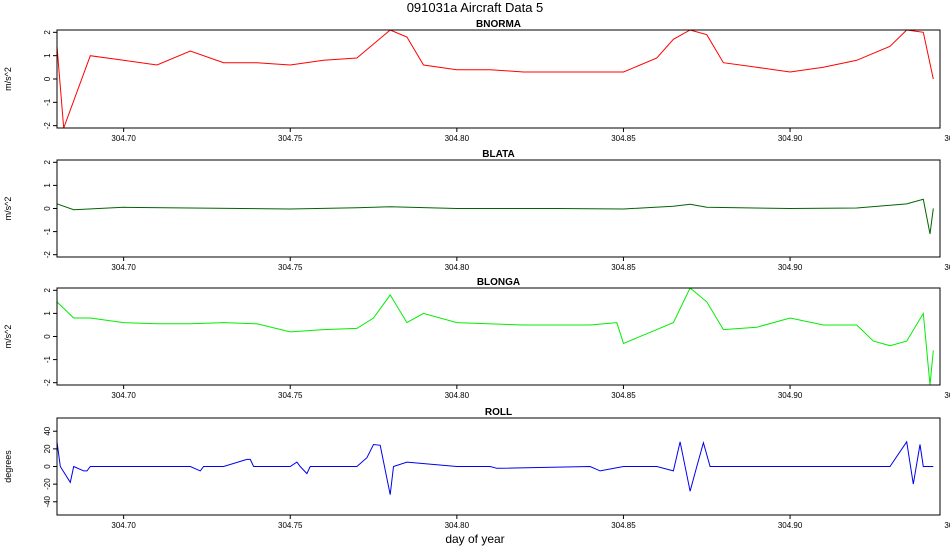 Image resolution: width=950 pixels, height=550 pixels. What do you see at coordinates (47, 448) in the screenshot?
I see `y-tick-label: 20` at bounding box center [47, 448].